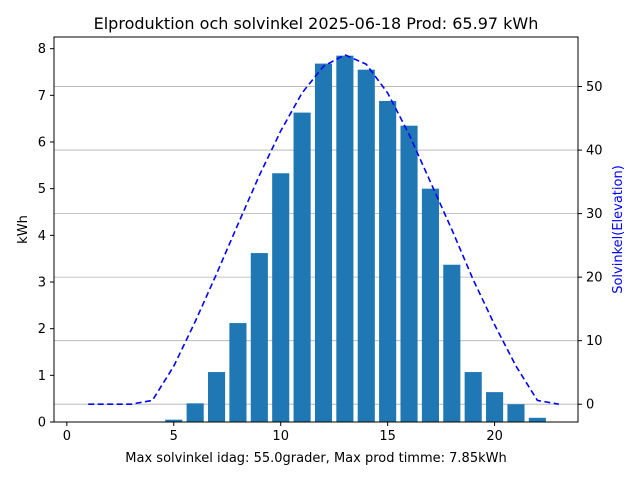  I want to click on x-tick-label: 20, so click(494, 436).